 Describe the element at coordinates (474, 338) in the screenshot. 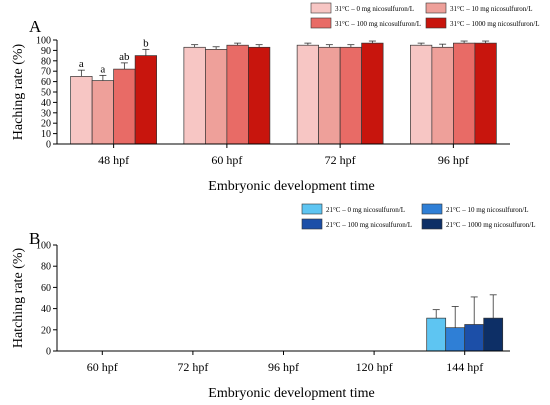

I see `bar-1-s2-c4` at that location.